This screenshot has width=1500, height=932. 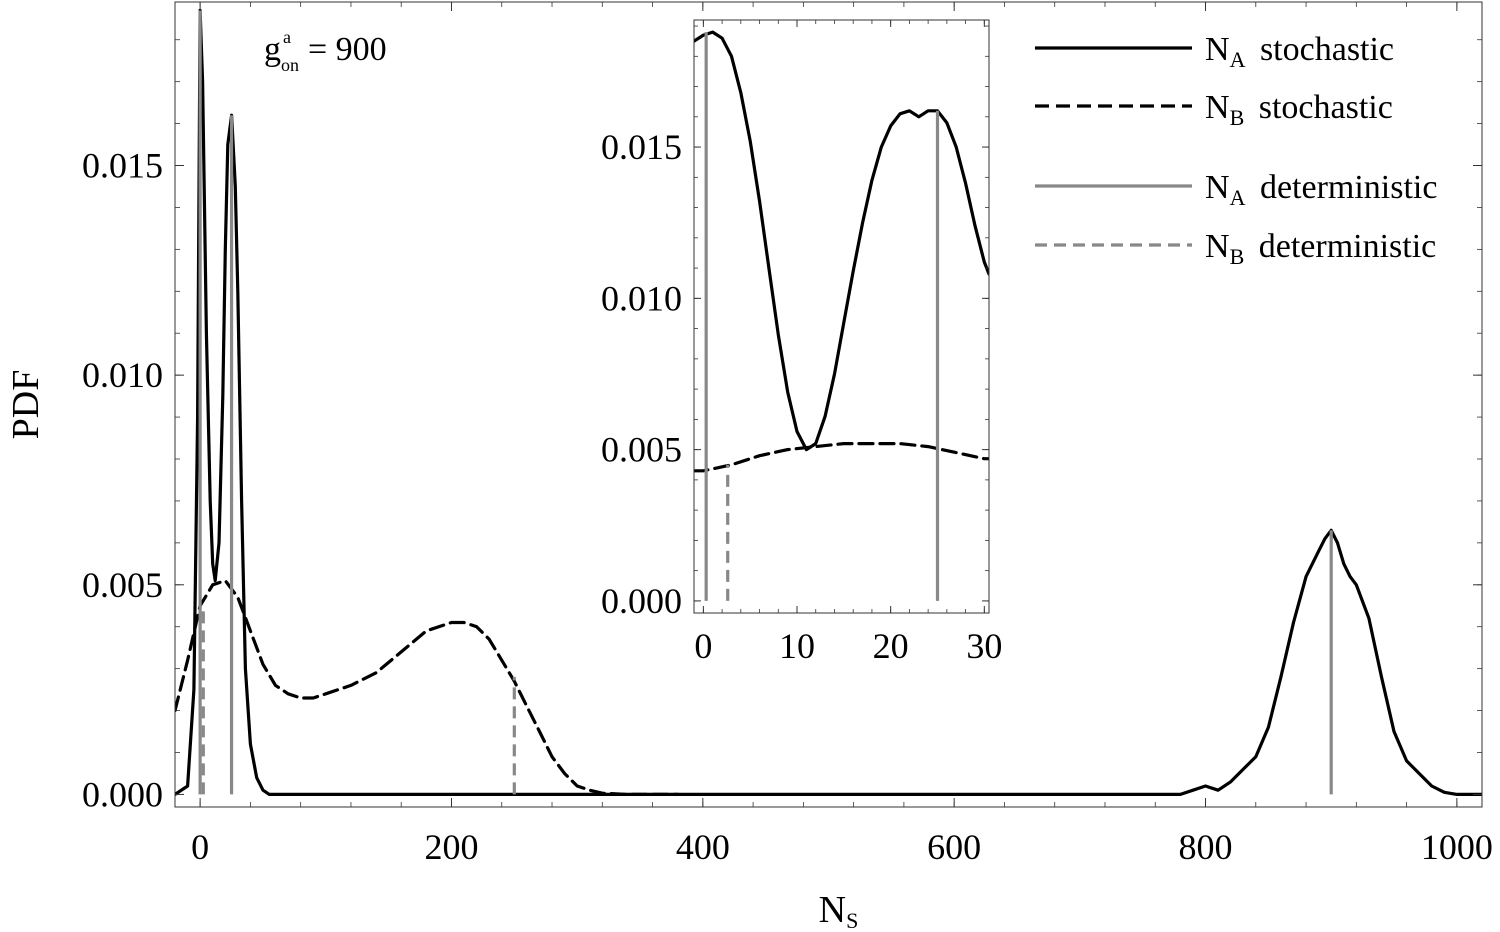 I want to click on legend-label: NB stochastic, so click(x=1299, y=109).